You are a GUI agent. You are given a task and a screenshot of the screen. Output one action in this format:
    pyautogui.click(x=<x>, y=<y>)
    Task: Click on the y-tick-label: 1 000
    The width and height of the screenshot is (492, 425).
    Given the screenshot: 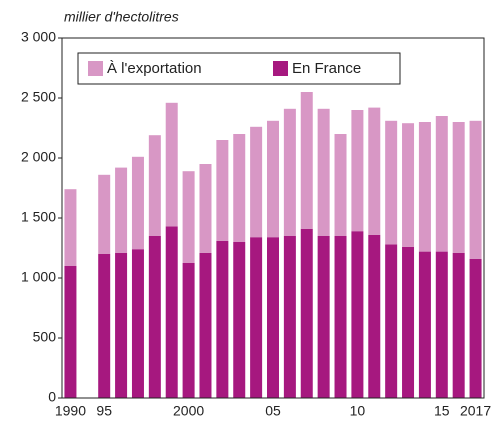 What is the action you would take?
    pyautogui.click(x=38, y=277)
    